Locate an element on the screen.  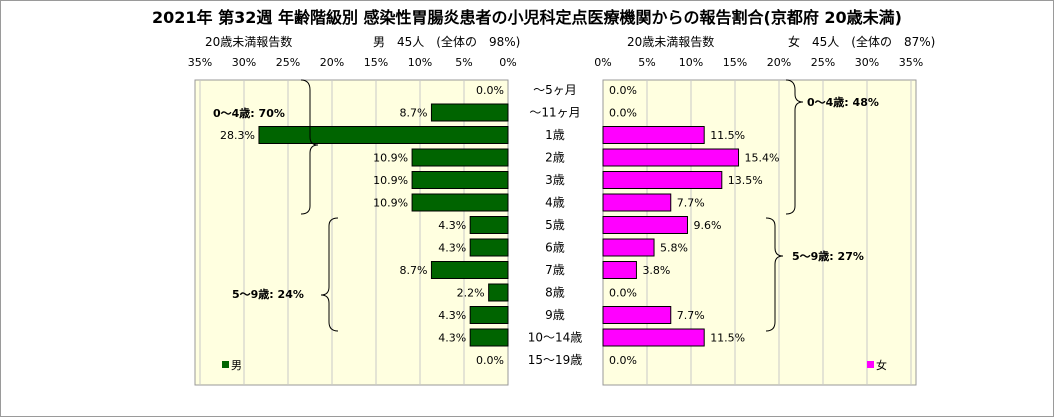
category-label: ～11ヶ月 is located at coordinates (554, 113).